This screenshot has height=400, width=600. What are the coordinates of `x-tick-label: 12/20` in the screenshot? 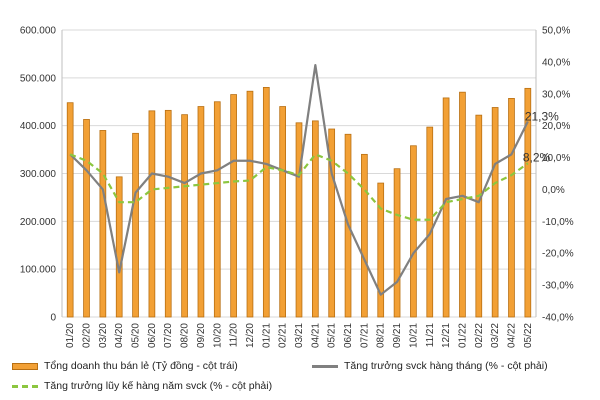 It's located at (250, 335).